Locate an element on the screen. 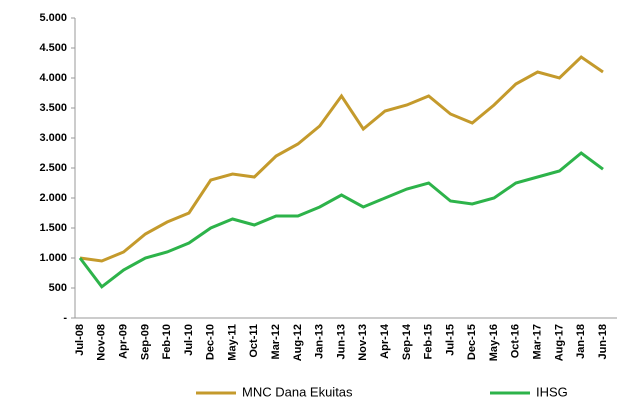  x-tick-label: Feb-15 is located at coordinates (429, 341).